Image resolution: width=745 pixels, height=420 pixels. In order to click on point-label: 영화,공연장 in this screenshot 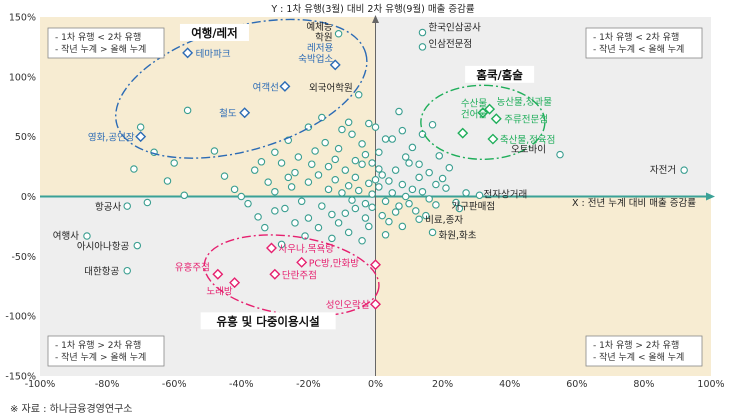, I will do `click(111, 138)`.